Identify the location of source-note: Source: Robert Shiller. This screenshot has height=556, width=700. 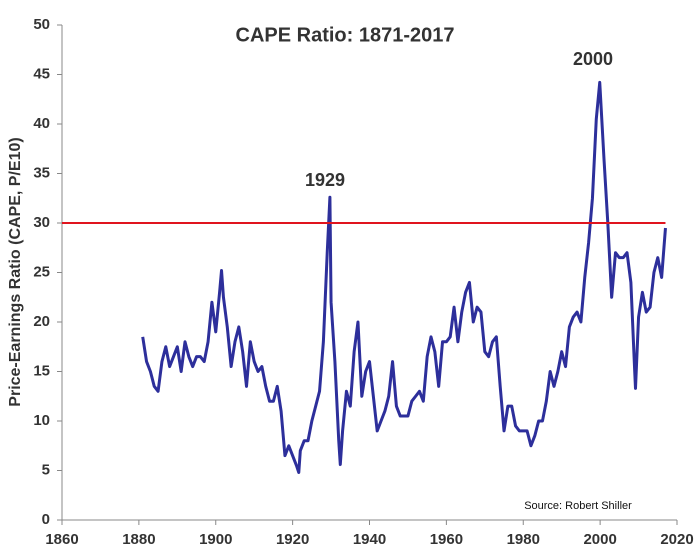
(578, 506).